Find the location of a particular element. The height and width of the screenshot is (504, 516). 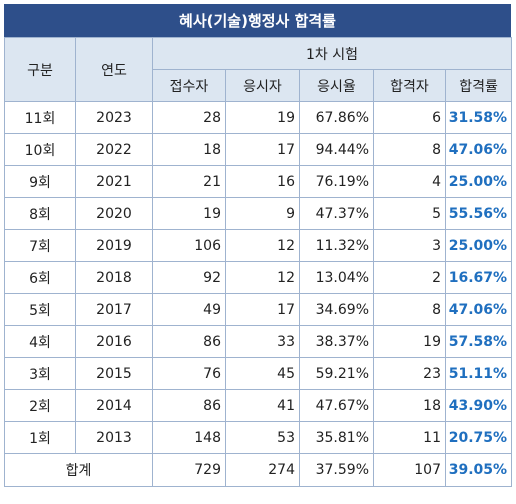

round-cell: 1회 is located at coordinates (40, 437).